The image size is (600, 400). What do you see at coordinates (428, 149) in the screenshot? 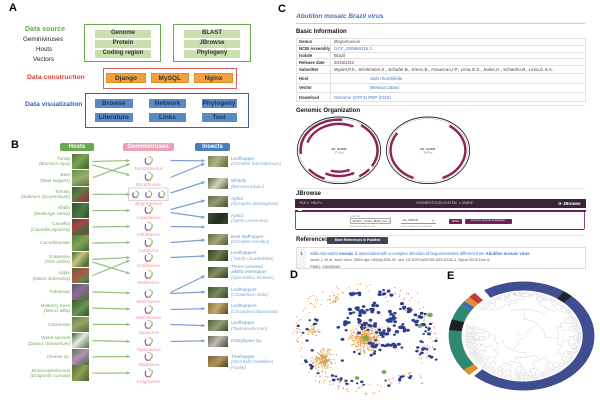
I see `svg-text: NC_014781` at bounding box center [428, 149].